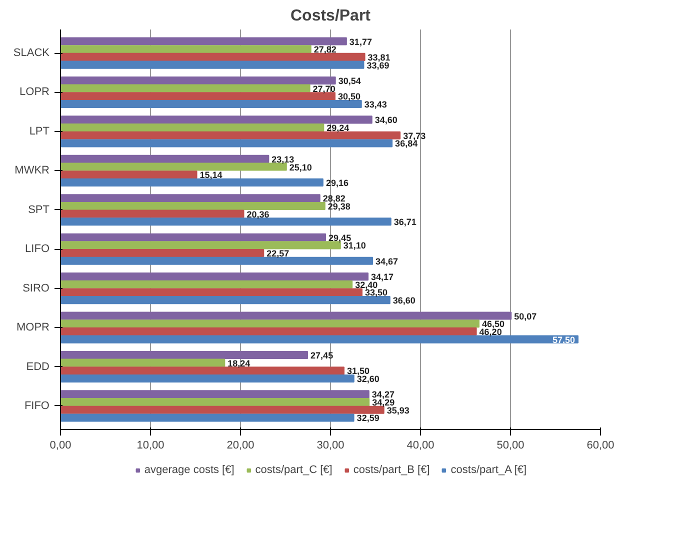  I want to click on legend-label: costs/part_A [€], so click(488, 470).